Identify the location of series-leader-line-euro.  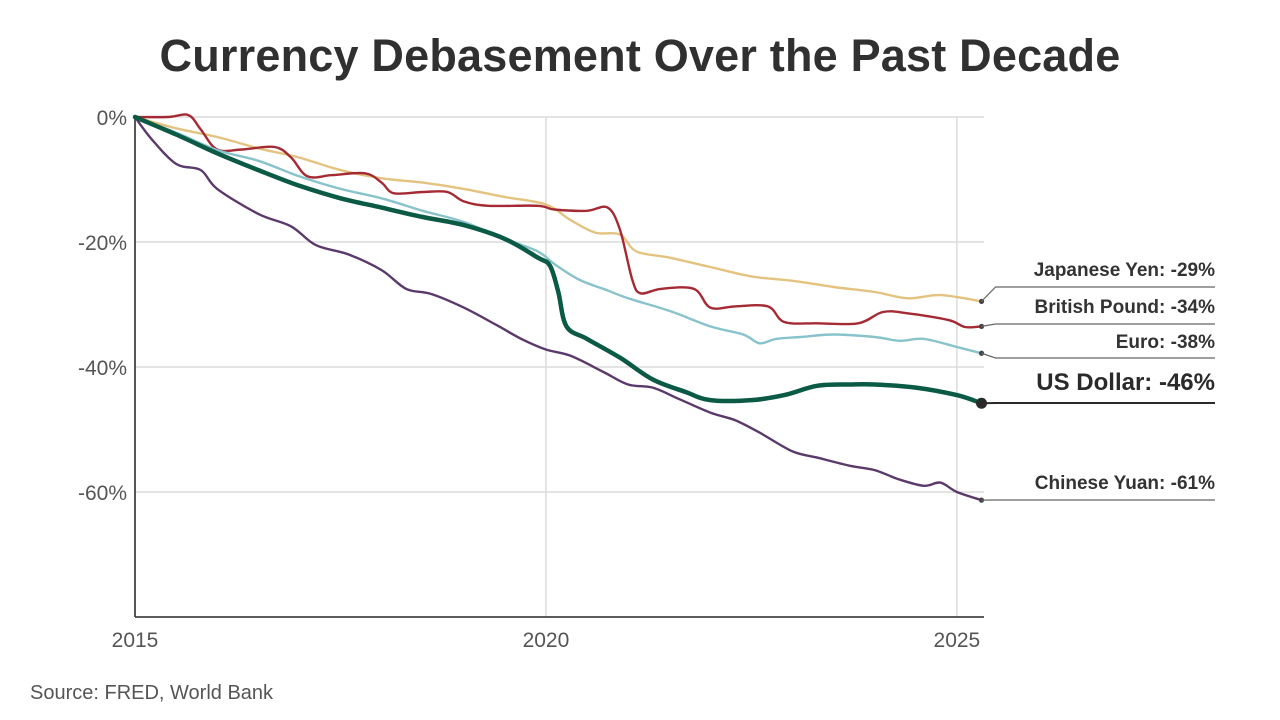
(1098, 355).